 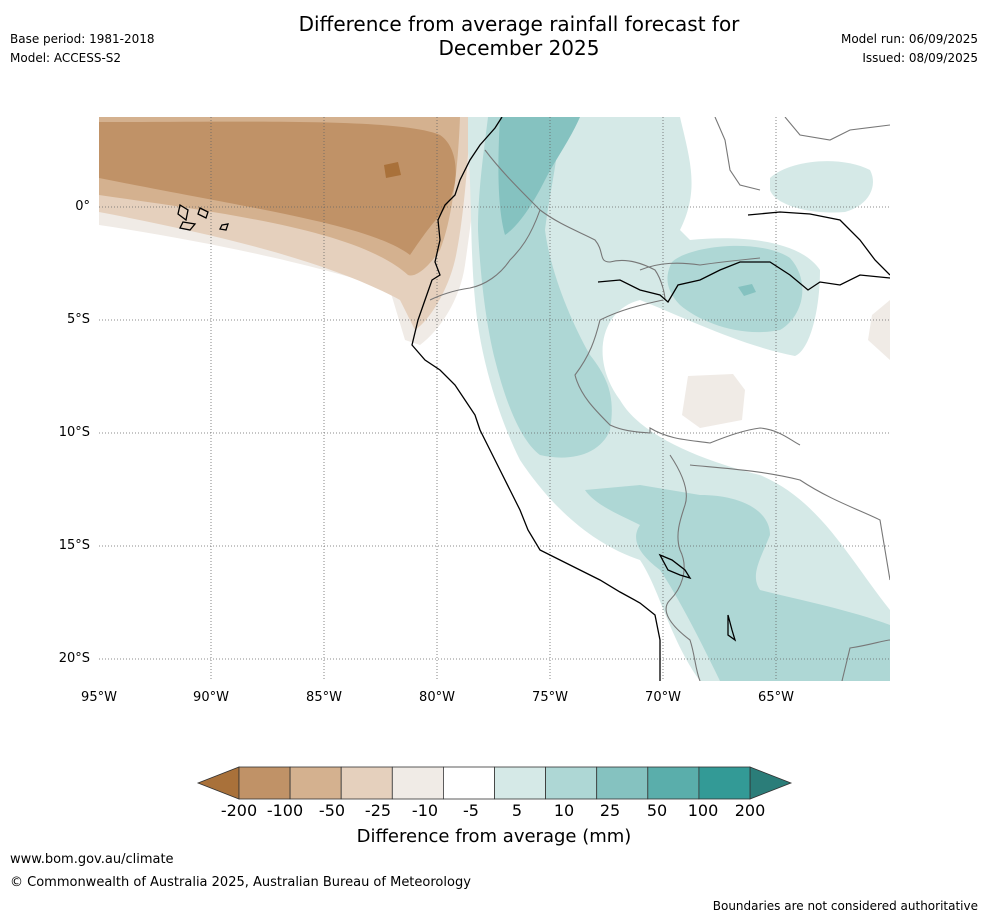 I want to click on lon-label-65w: 65°W, so click(x=776, y=697).